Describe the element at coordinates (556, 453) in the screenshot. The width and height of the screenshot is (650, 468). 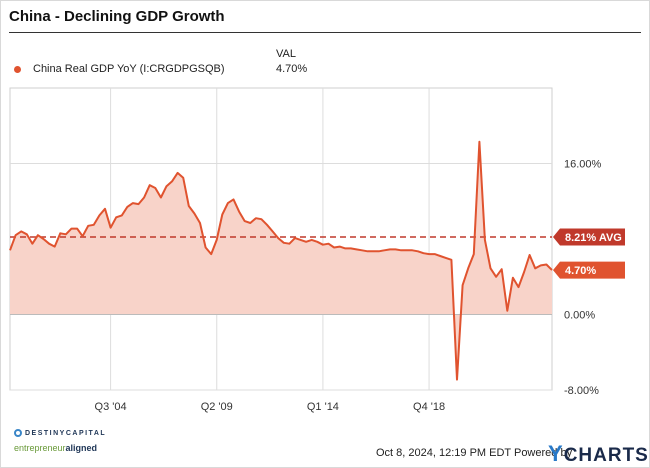
I see `ycharts-y-letter: Y` at that location.